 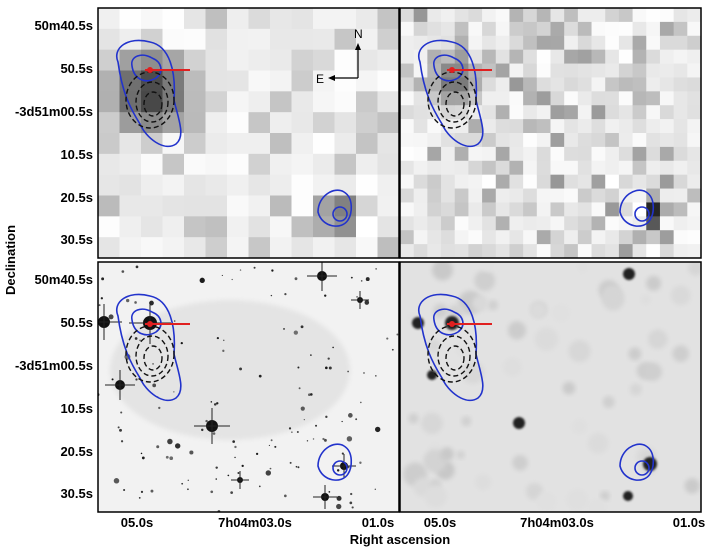 I want to click on compass: N E, so click(x=339, y=56).